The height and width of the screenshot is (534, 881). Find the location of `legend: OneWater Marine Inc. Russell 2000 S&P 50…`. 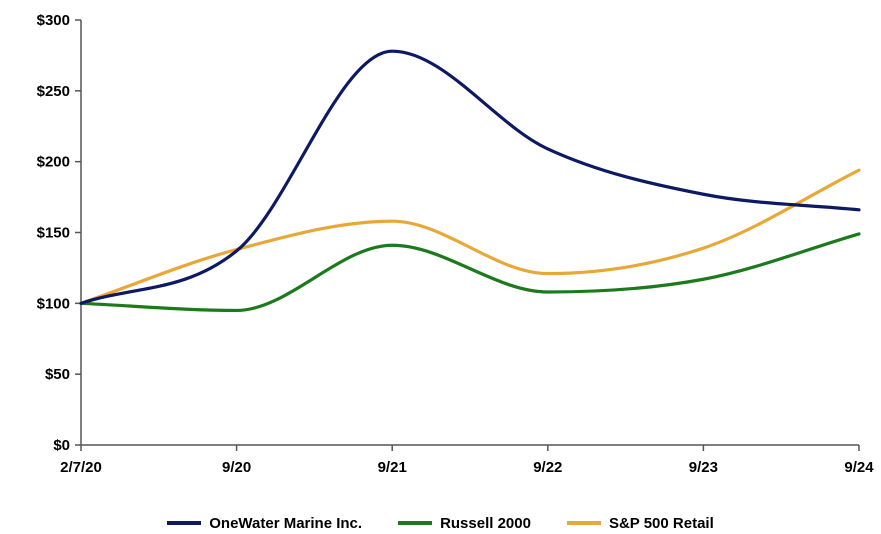

legend: OneWater Marine Inc. Russell 2000 S&P 50… is located at coordinates (440, 523).